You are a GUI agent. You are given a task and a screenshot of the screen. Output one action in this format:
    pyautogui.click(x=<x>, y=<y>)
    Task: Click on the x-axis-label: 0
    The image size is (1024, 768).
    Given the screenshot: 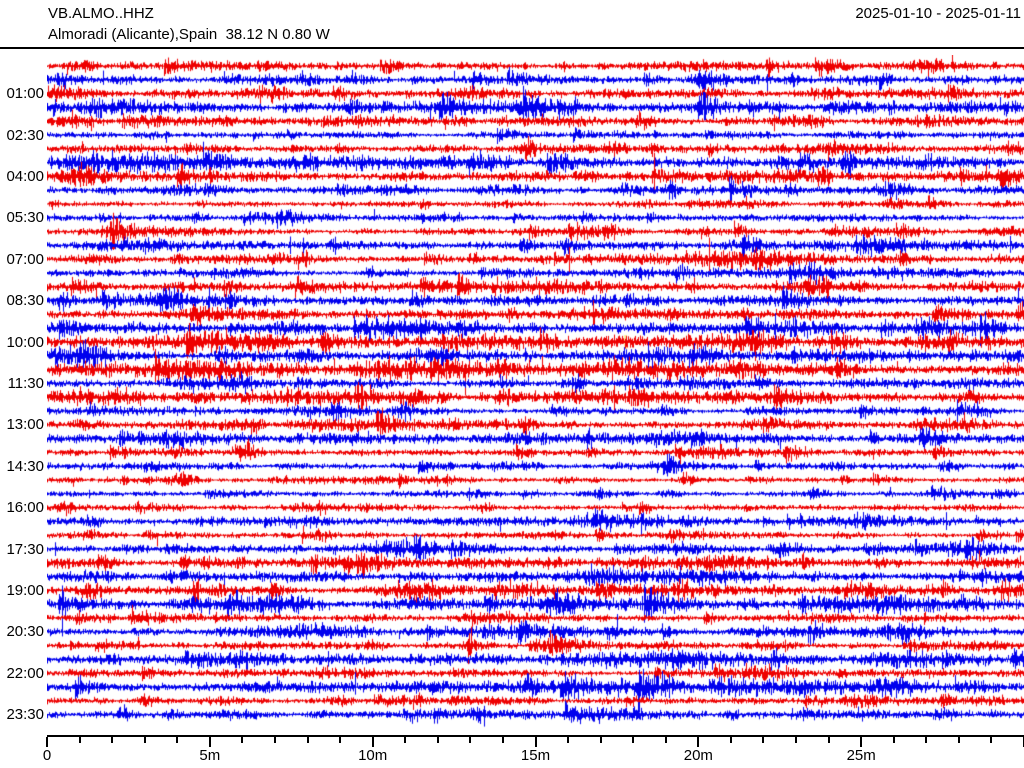 What is the action you would take?
    pyautogui.click(x=47, y=755)
    